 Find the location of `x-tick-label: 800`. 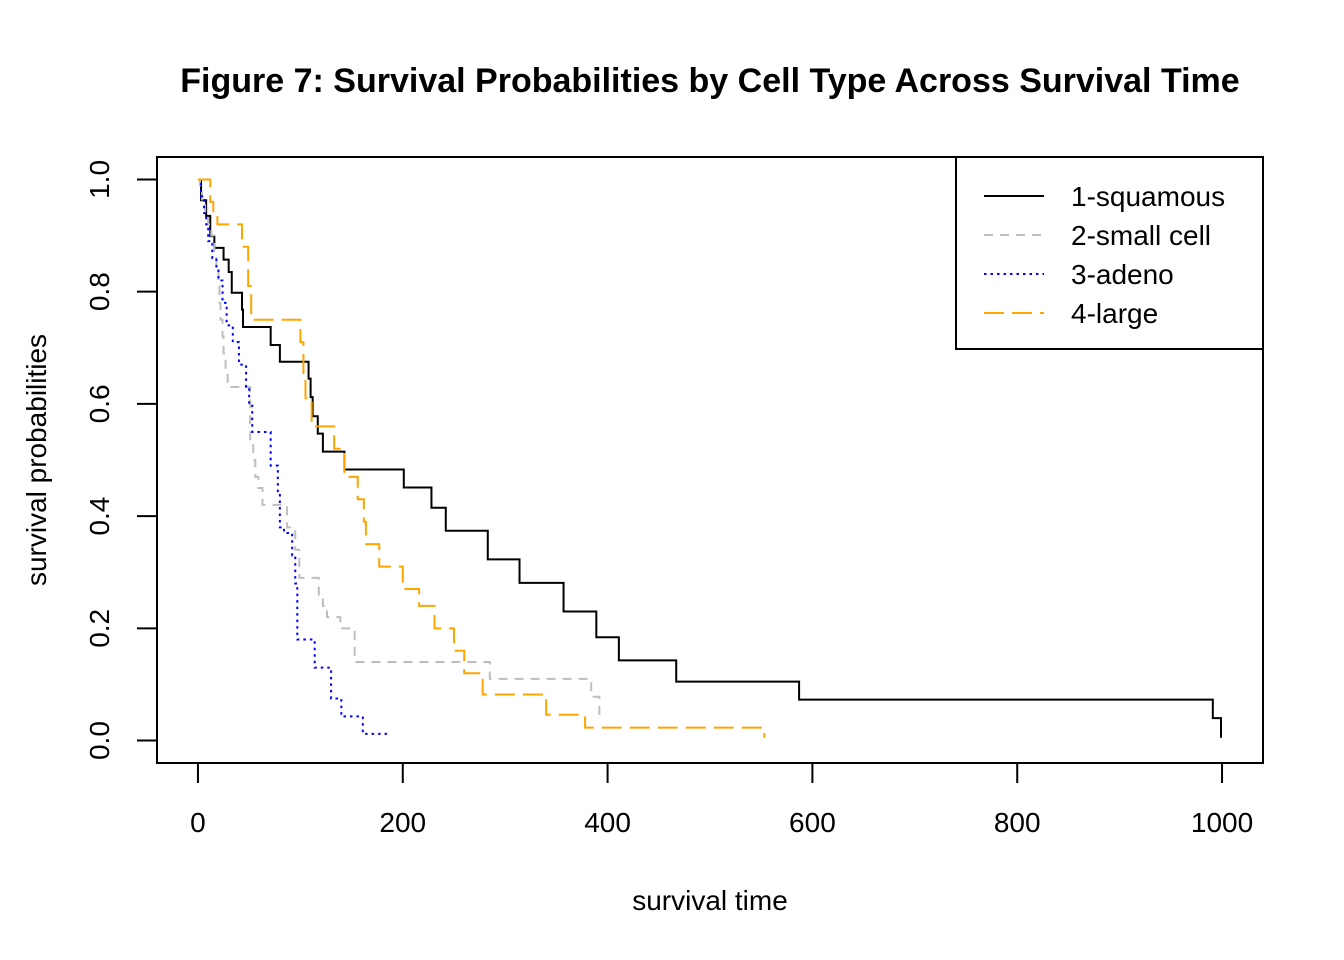

x-tick-label: 800 is located at coordinates (1017, 822).